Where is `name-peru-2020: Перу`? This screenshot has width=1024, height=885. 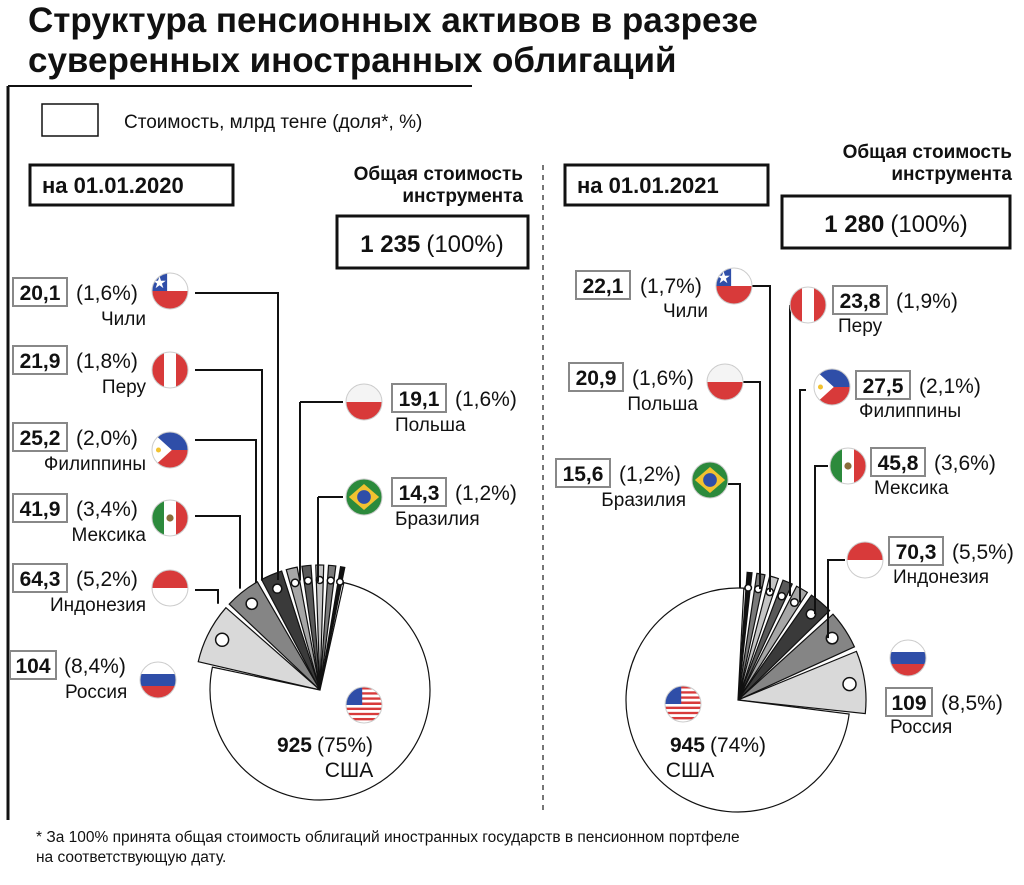
name-peru-2020: Перу is located at coordinates (124, 387).